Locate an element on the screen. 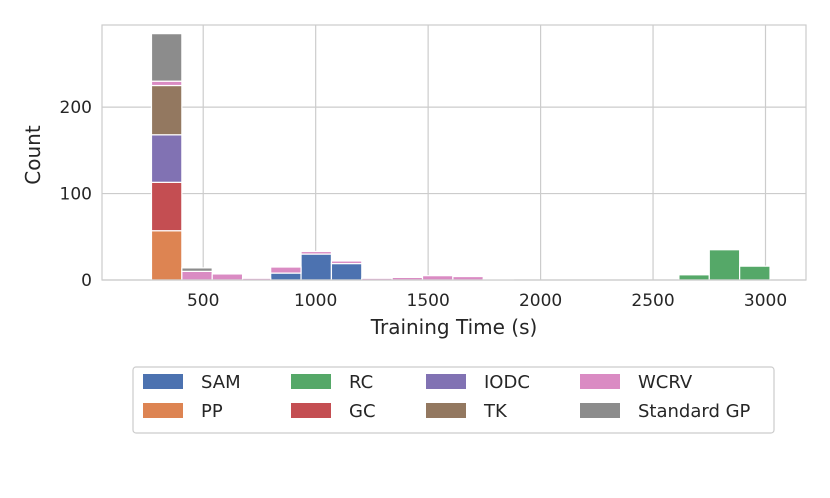 Image resolution: width=830 pixels, height=498 pixels. y-tick-label: 100 is located at coordinates (76, 195).